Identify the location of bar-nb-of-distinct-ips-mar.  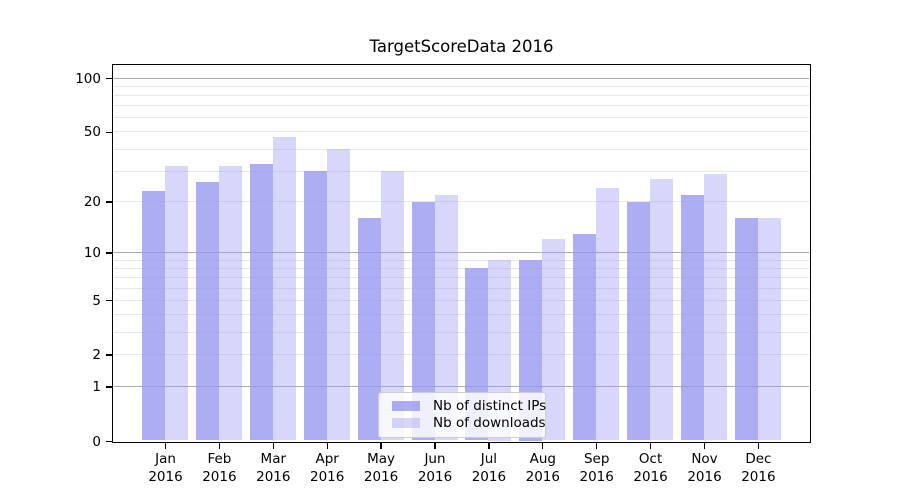
(261, 302).